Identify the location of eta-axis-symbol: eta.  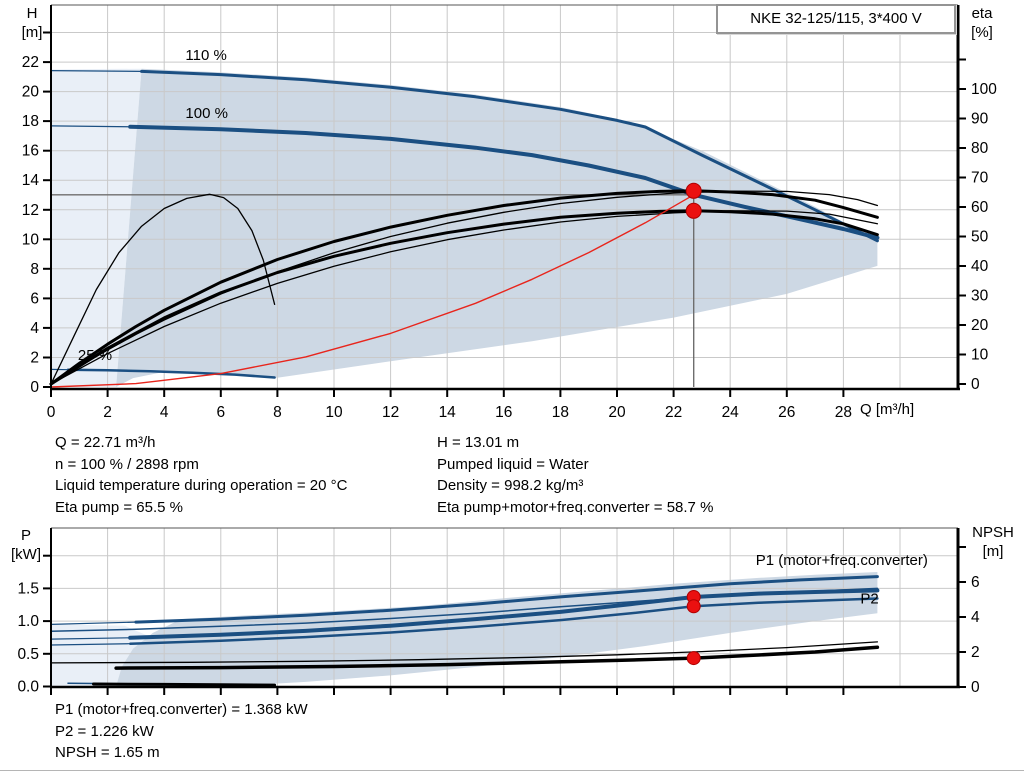
(982, 13).